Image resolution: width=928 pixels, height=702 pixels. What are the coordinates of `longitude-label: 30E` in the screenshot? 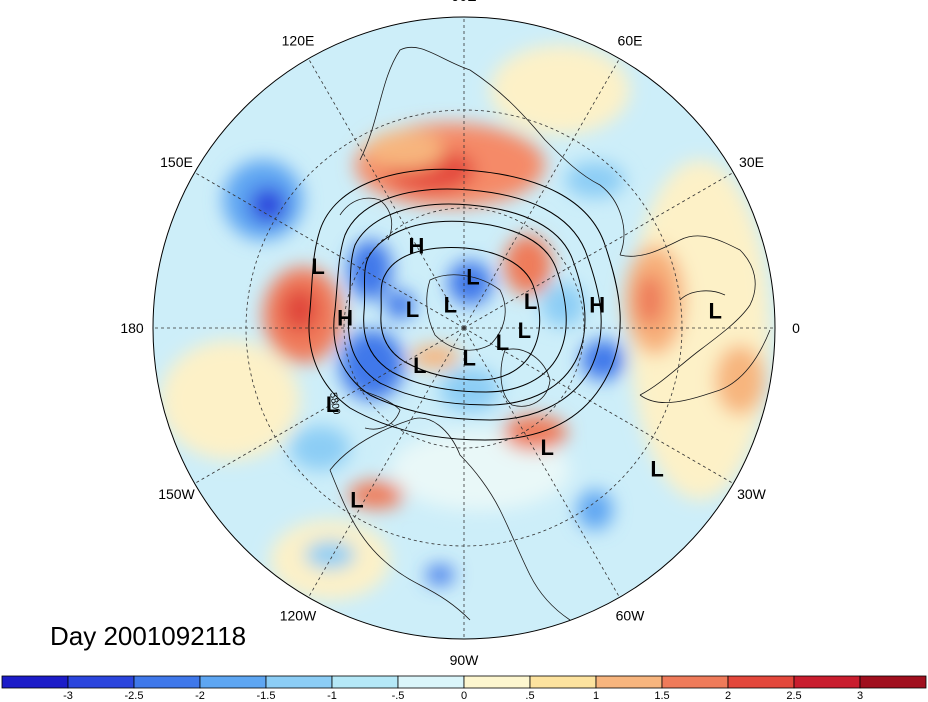 It's located at (751, 162).